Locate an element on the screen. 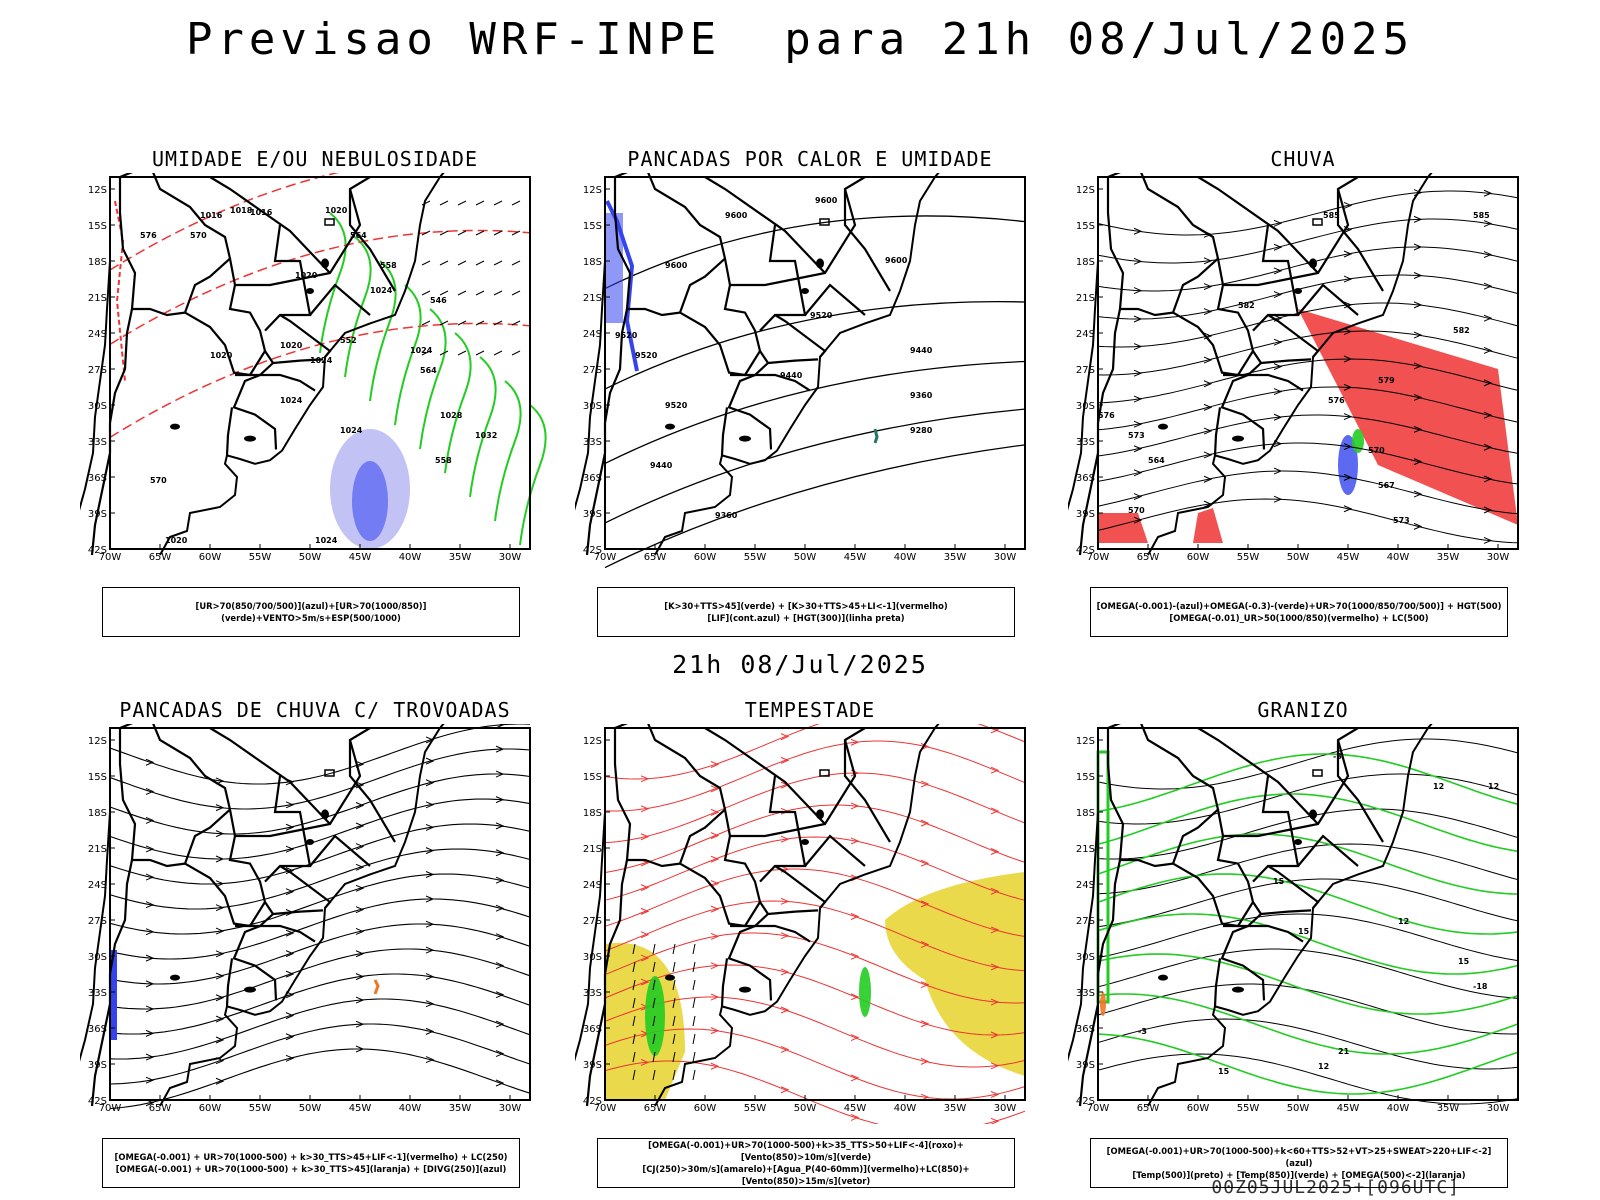 Image resolution: width=1600 pixels, height=1200 pixels. contour-label: 558 is located at coordinates (443, 460).